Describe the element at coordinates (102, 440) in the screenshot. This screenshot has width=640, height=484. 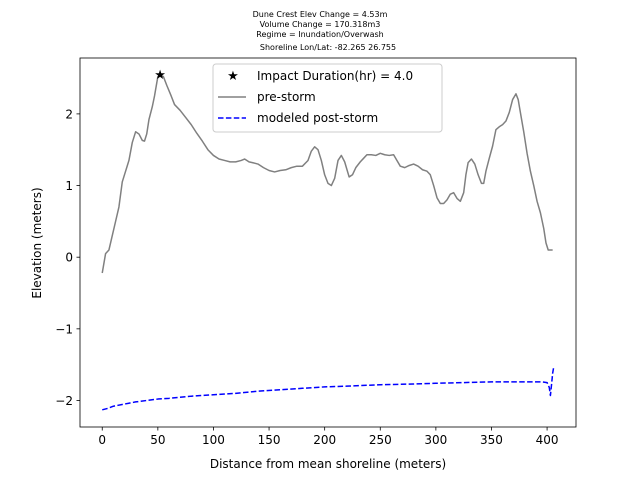
I see `x-tick-label: 0` at that location.